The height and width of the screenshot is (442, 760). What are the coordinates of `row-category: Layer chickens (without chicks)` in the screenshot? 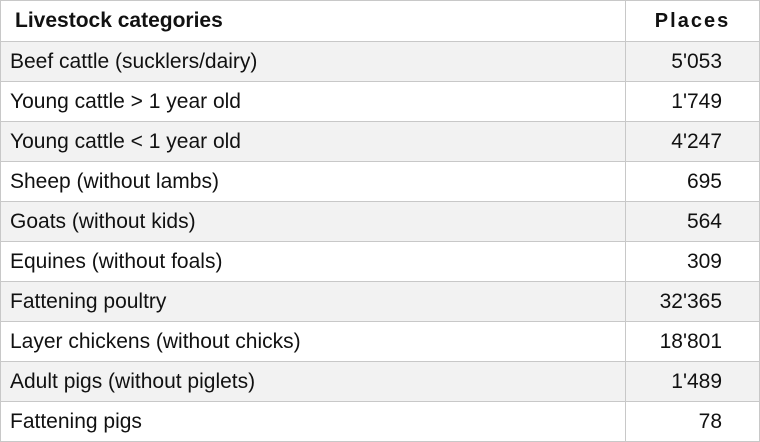 It's located at (313, 341).